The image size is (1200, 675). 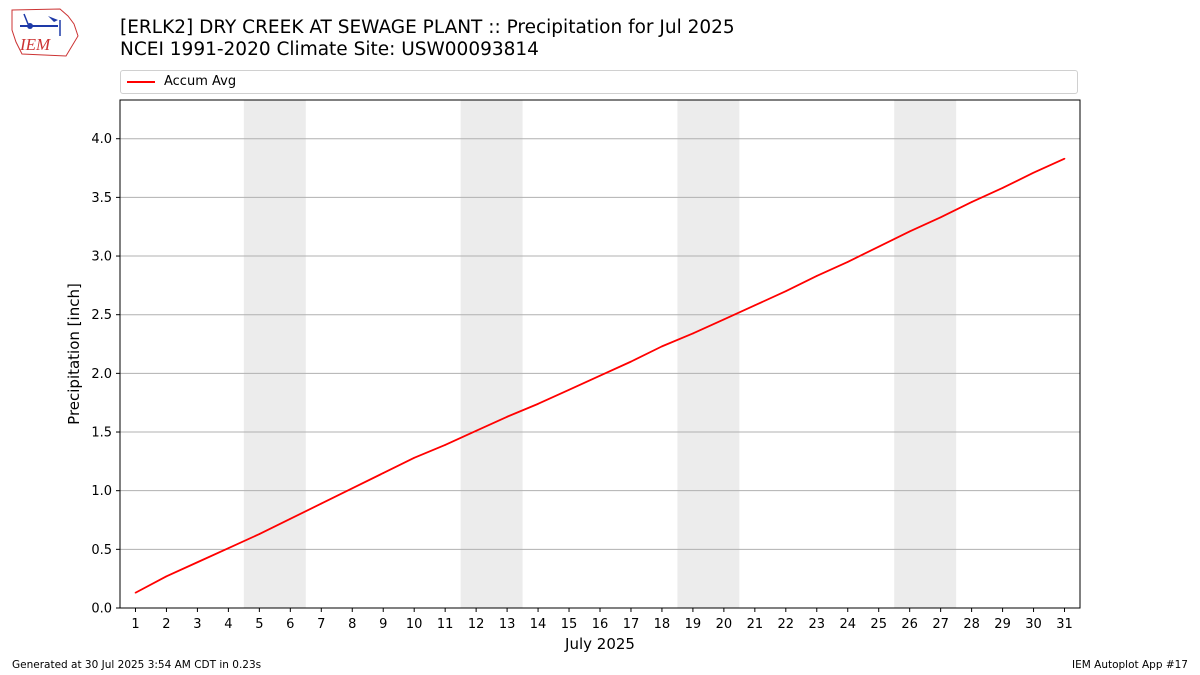 I want to click on y-tick-label: 1.0, so click(x=101, y=491).